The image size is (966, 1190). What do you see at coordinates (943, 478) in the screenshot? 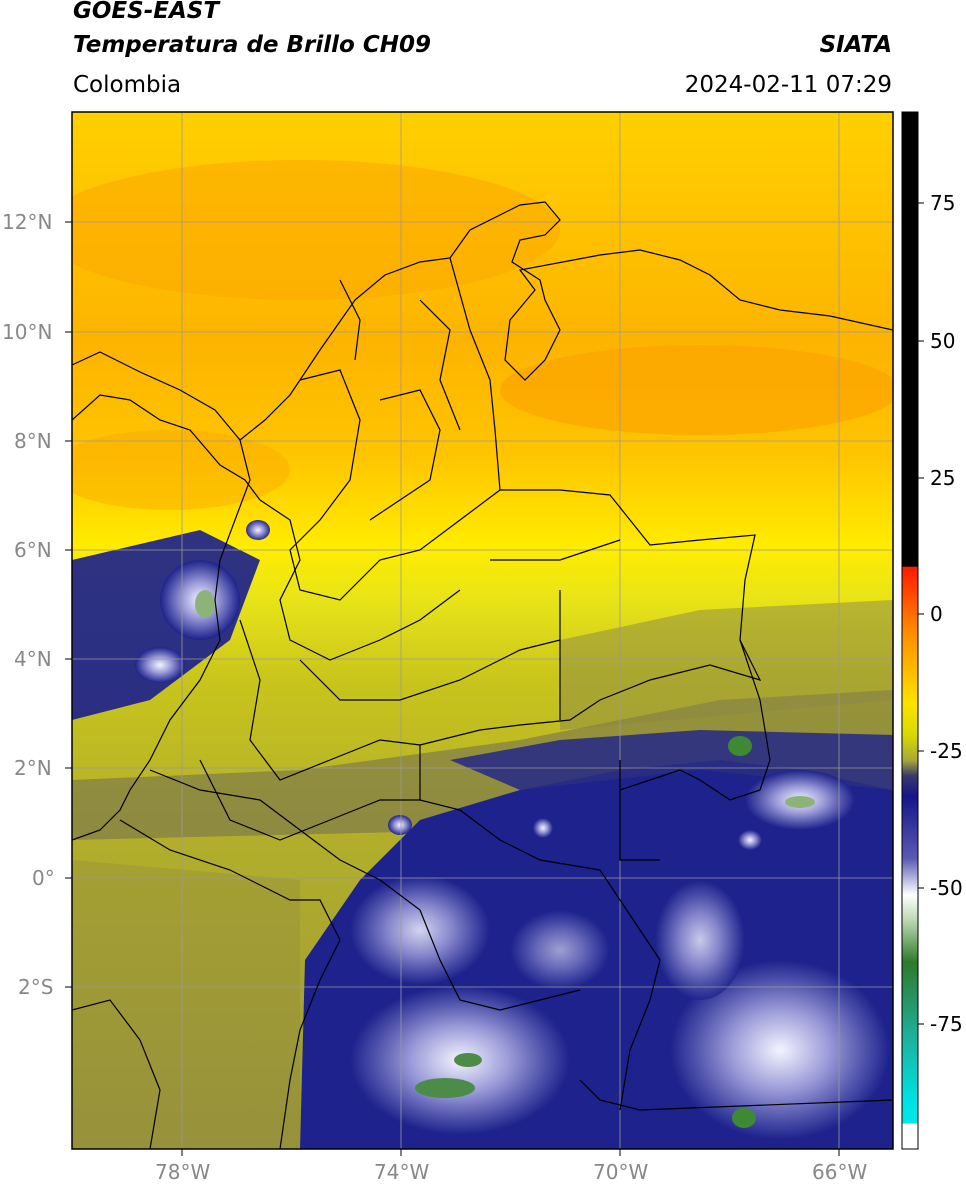
I see `colorbar-tick-25: 25` at bounding box center [943, 478].